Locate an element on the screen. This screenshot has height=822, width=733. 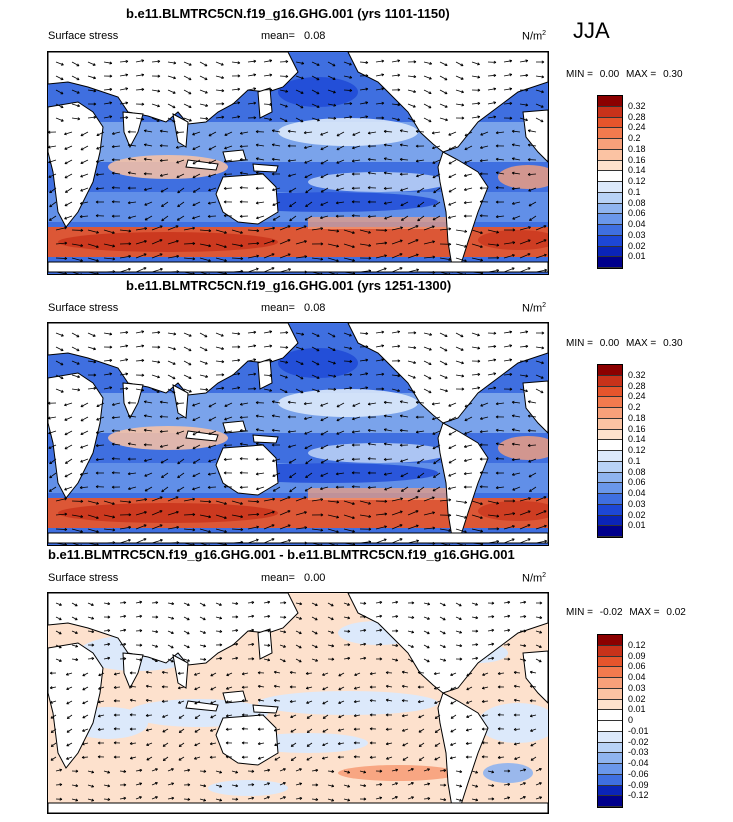
panel3-units-base: N/m is located at coordinates (532, 578).